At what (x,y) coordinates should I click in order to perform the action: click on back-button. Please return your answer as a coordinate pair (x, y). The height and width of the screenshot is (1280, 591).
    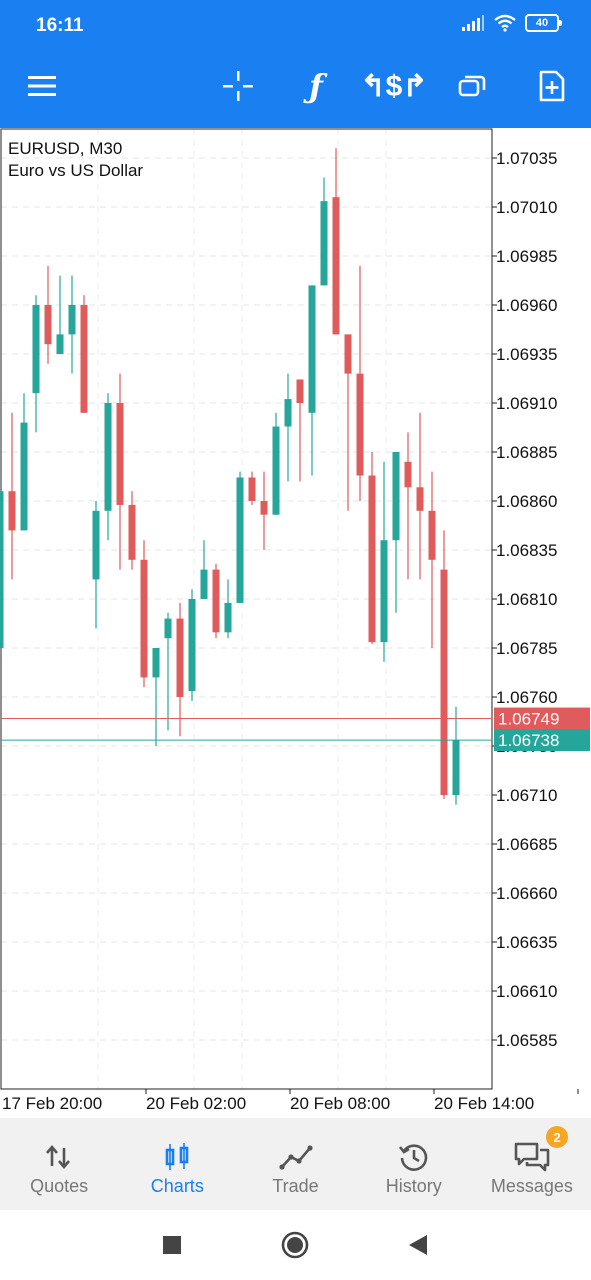
    Looking at the image, I should click on (417, 1245).